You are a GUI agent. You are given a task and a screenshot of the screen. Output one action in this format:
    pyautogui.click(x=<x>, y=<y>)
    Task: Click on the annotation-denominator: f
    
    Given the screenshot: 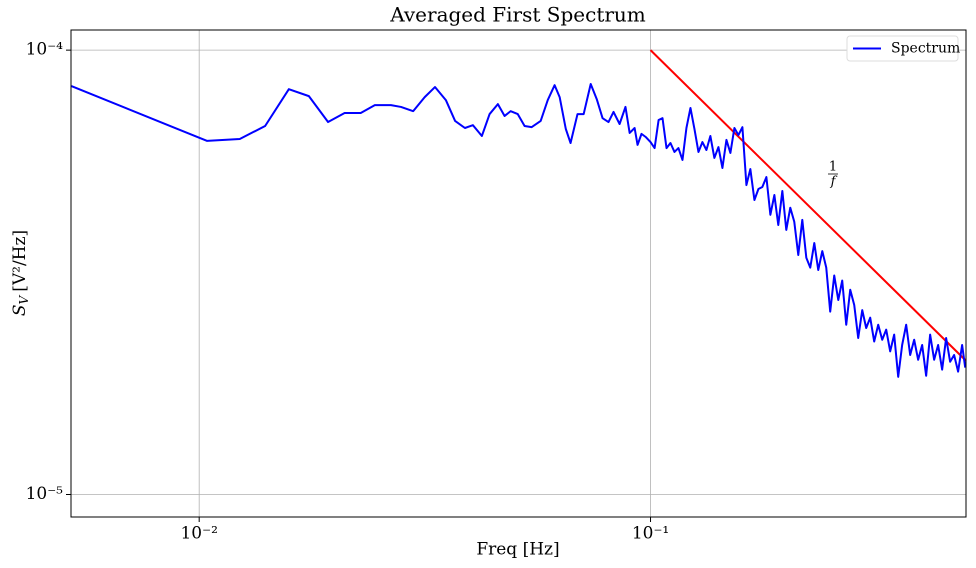 What is the action you would take?
    pyautogui.click(x=834, y=182)
    